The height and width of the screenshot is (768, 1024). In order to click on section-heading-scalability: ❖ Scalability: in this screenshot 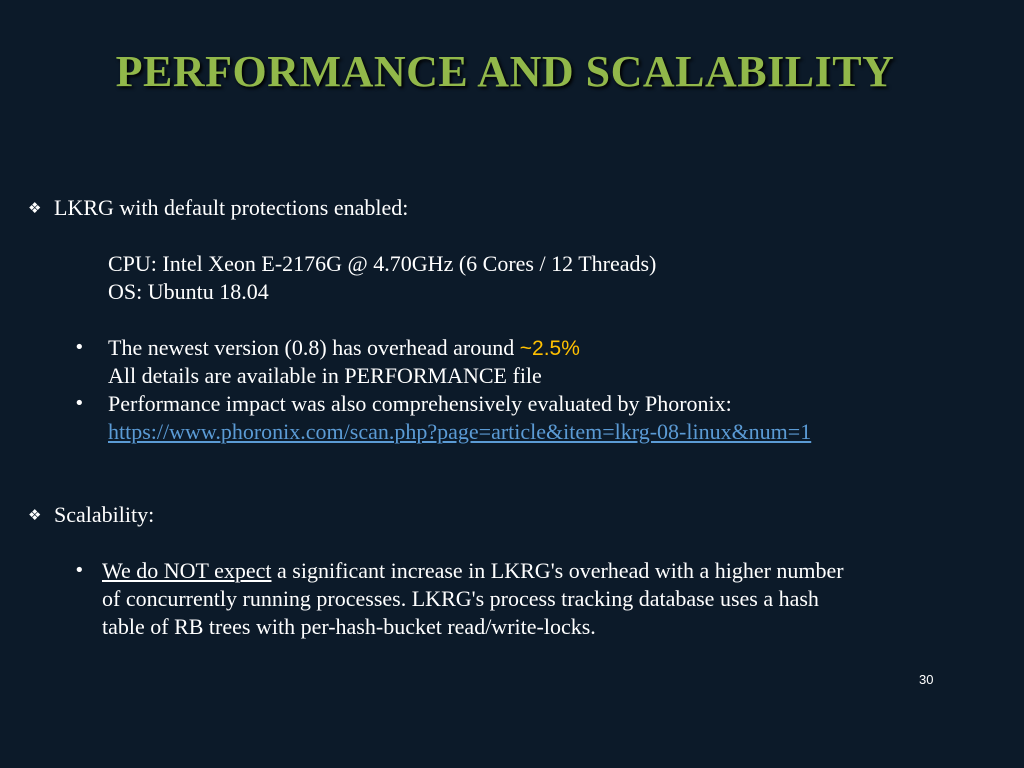, I will do `click(91, 515)`.